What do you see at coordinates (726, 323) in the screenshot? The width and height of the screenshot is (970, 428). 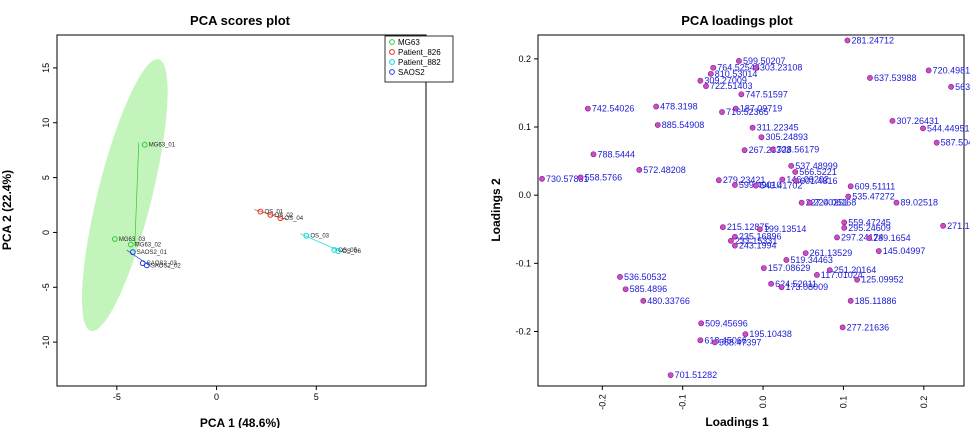 I see `loading-point-label: 509.45696` at bounding box center [726, 323].